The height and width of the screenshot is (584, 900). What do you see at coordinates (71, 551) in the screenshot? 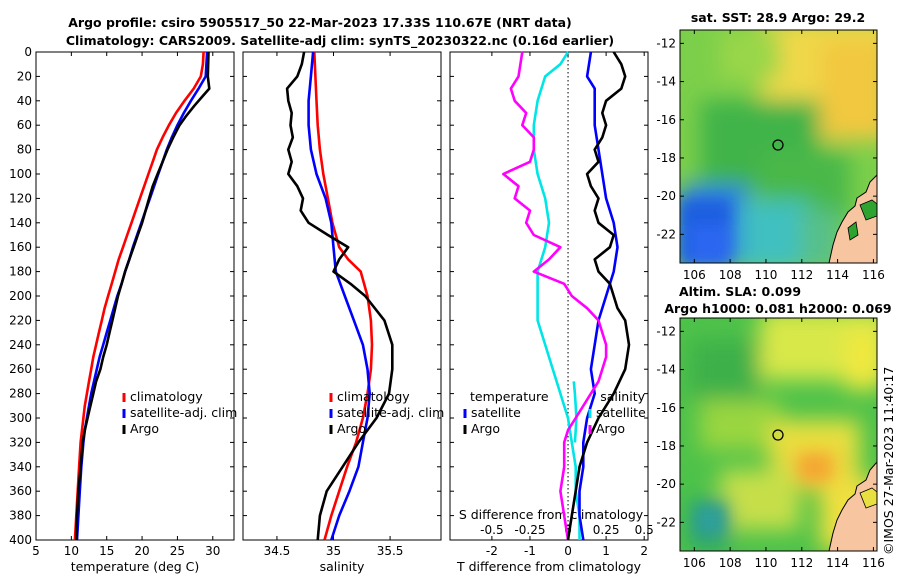
I see `x-tick-label: 10` at bounding box center [71, 551].